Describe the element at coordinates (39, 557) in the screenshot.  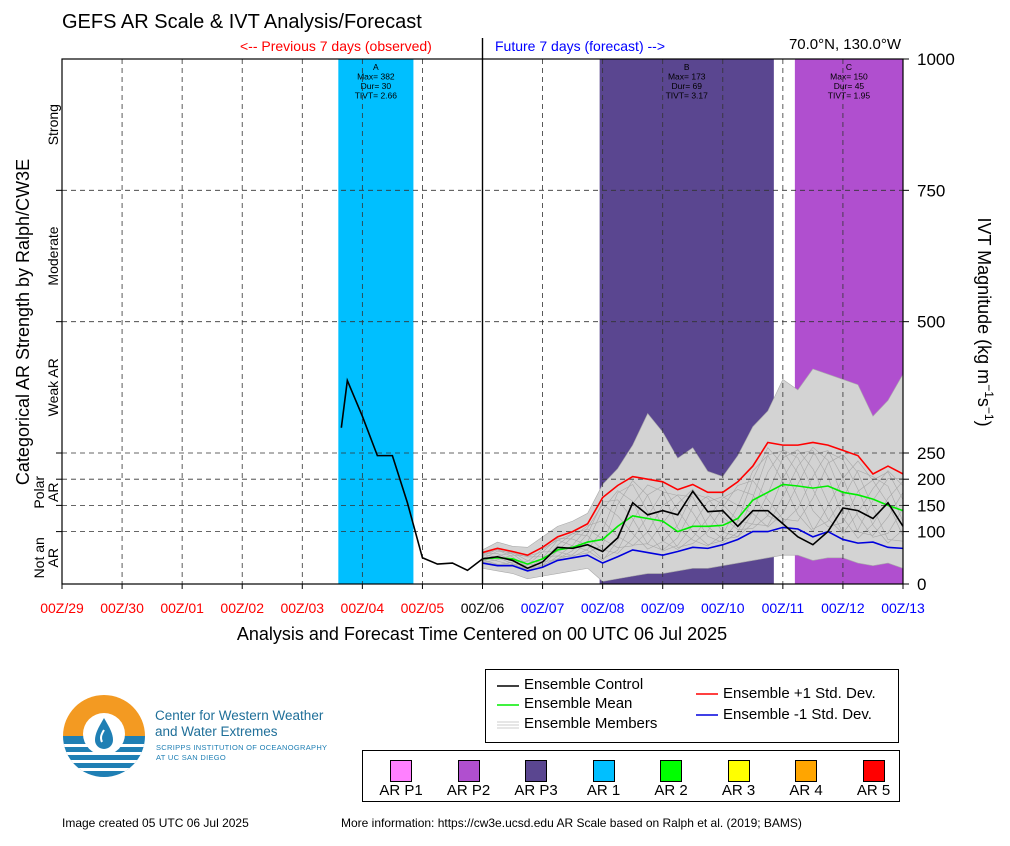
I see `category-label-not-an-ar: Not an` at that location.